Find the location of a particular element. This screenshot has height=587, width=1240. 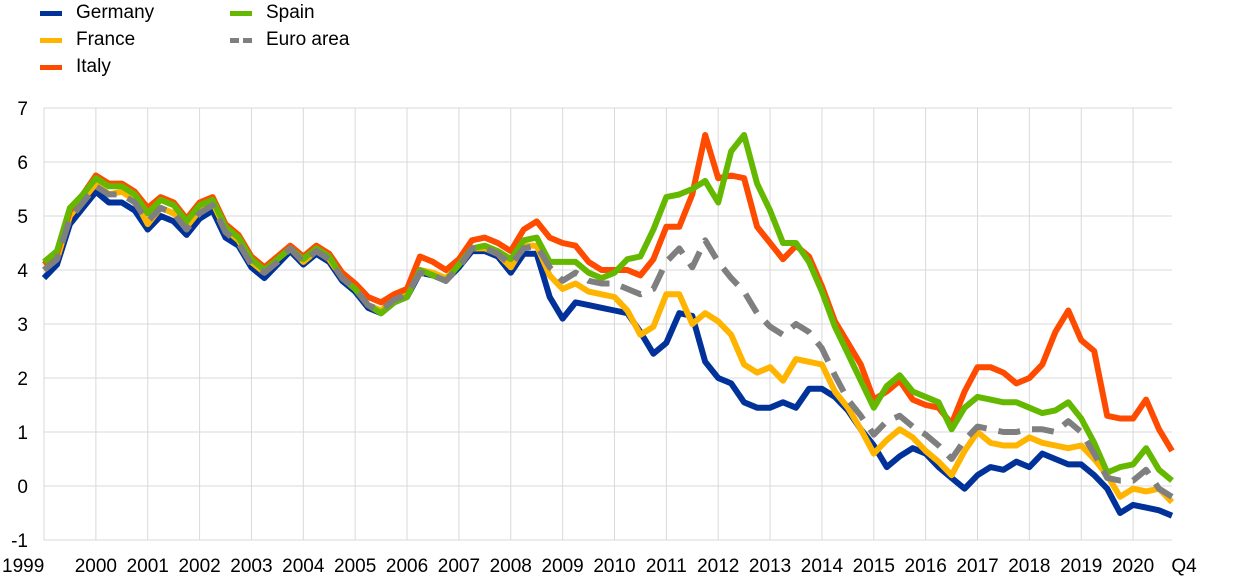

x-tick-label: 2020 is located at coordinates (1133, 566).